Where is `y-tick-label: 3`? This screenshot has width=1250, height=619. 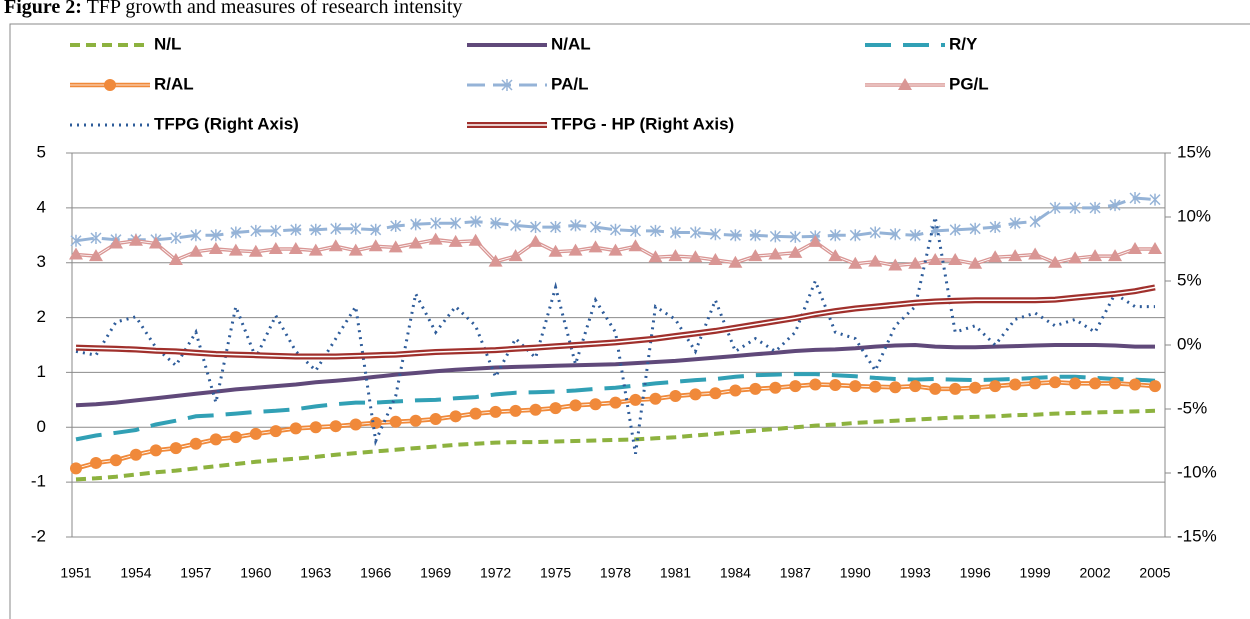 y-tick-label: 3 is located at coordinates (41, 261).